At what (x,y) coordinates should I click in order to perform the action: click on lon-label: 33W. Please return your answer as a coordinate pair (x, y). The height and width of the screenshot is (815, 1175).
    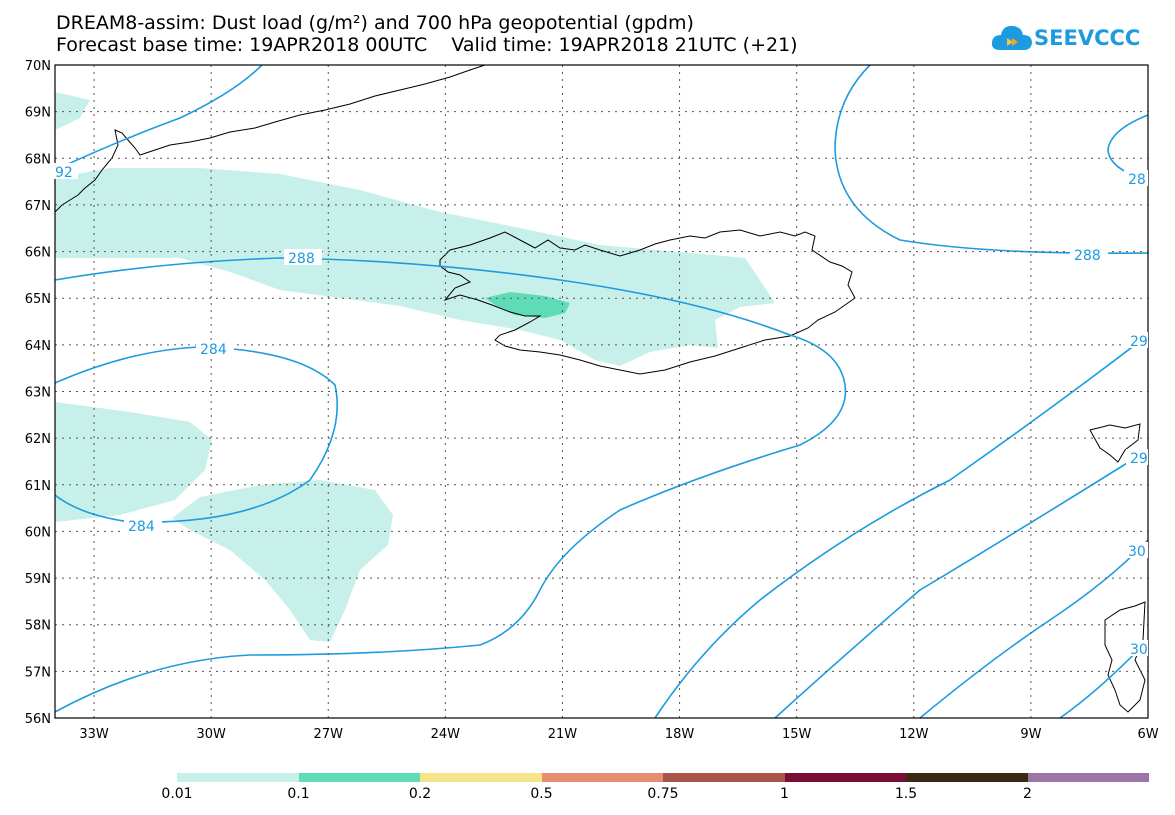
    Looking at the image, I should click on (94, 734).